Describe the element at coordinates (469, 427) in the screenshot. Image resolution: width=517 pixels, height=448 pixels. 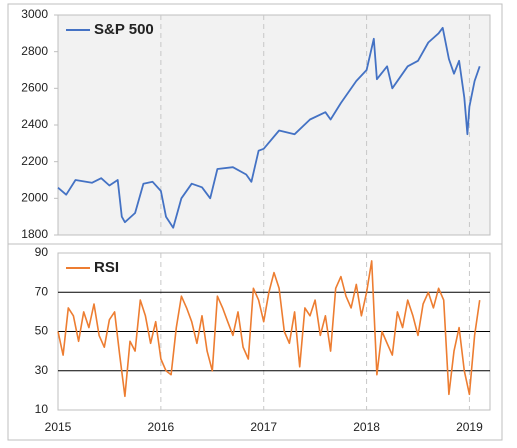
I see `x-tick-label: 2019` at that location.